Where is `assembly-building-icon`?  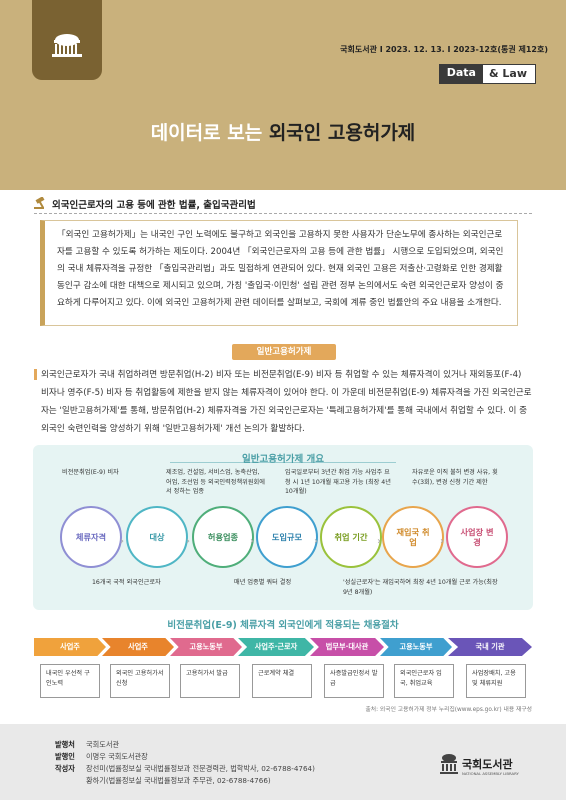
assembly-building-icon is located at coordinates (67, 45).